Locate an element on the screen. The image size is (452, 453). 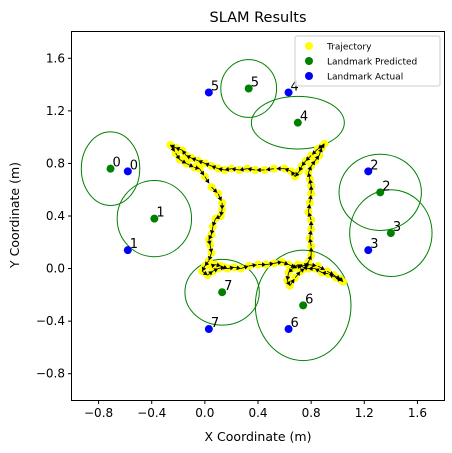
legend-label-1: Landmark Predicted is located at coordinates (372, 63).